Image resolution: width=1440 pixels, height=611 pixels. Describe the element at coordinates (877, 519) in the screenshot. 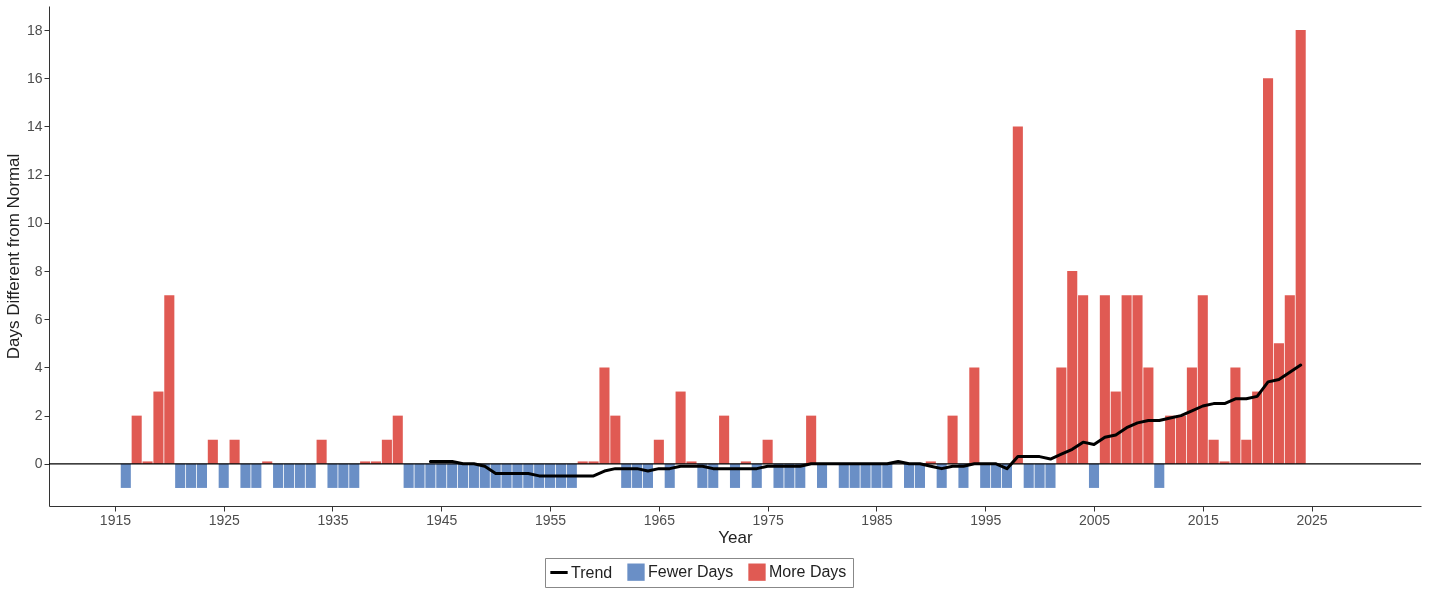

I see `x-tick-label: 1985` at that location.